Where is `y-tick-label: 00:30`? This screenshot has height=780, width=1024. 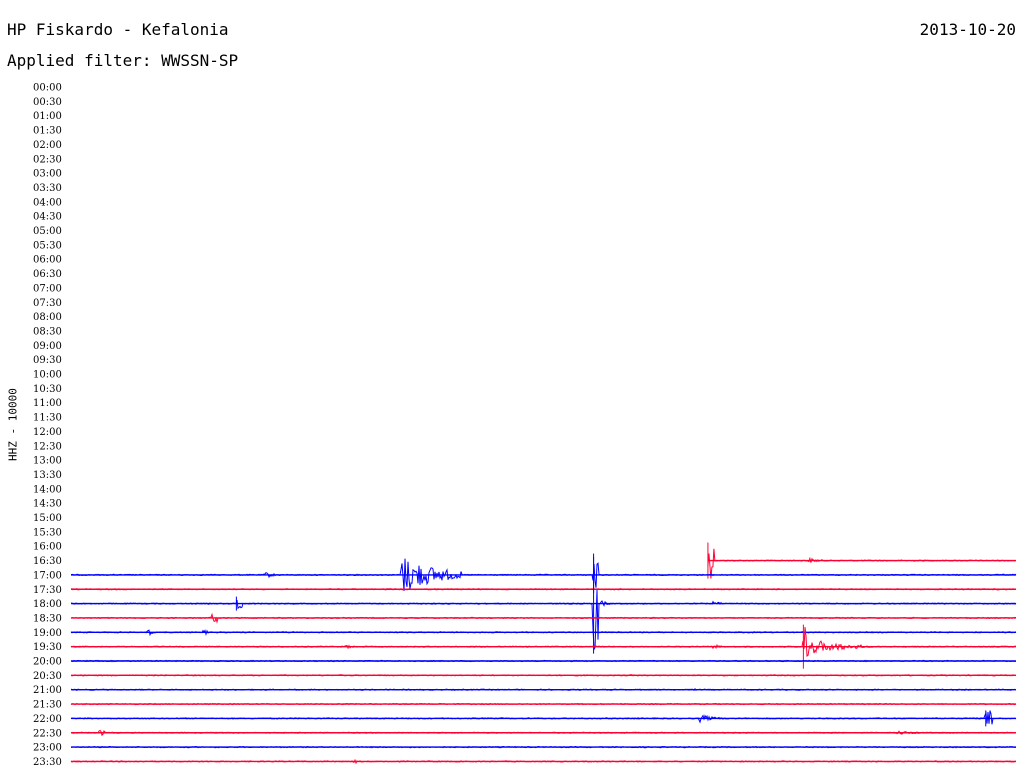
y-tick-label: 00:30 is located at coordinates (47, 102).